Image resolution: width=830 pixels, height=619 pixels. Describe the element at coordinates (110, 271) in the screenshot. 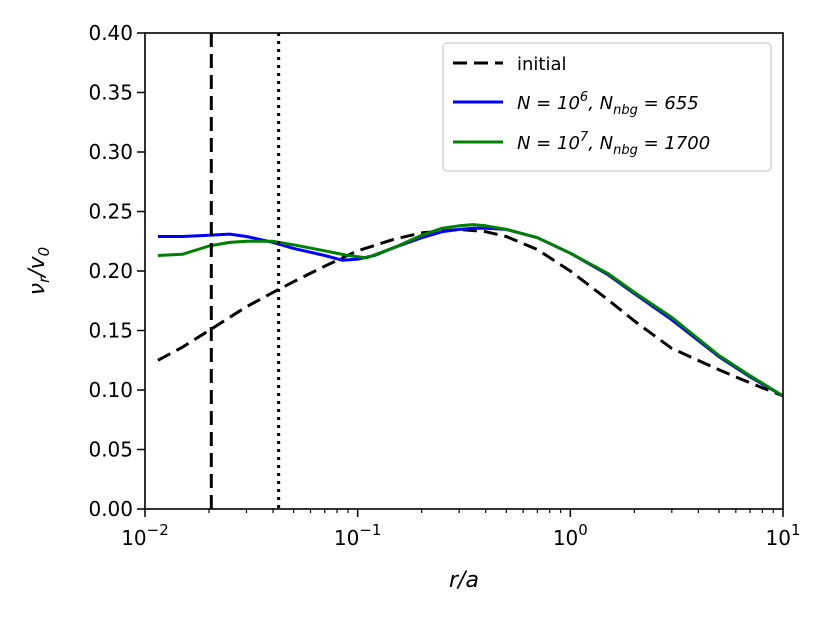

I see `y-tick-label-4: 0.20` at that location.